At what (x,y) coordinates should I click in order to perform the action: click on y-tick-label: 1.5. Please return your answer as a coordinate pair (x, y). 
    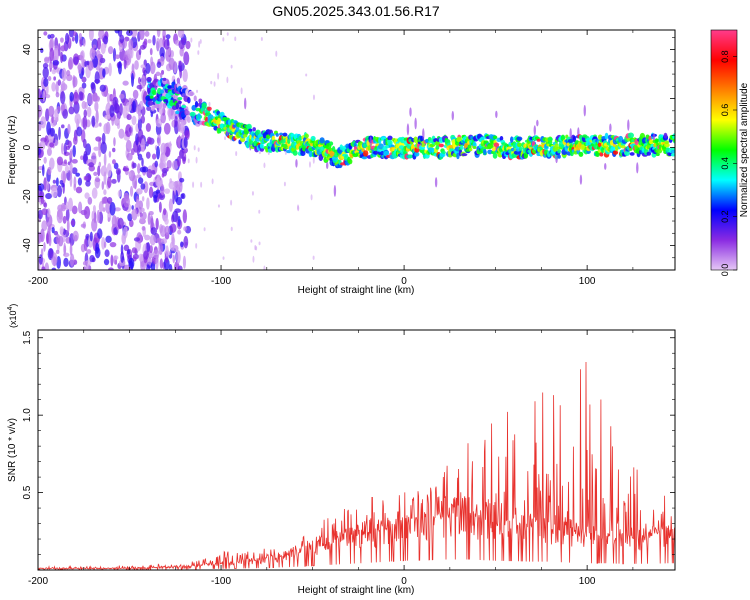
    Looking at the image, I should click on (27, 337).